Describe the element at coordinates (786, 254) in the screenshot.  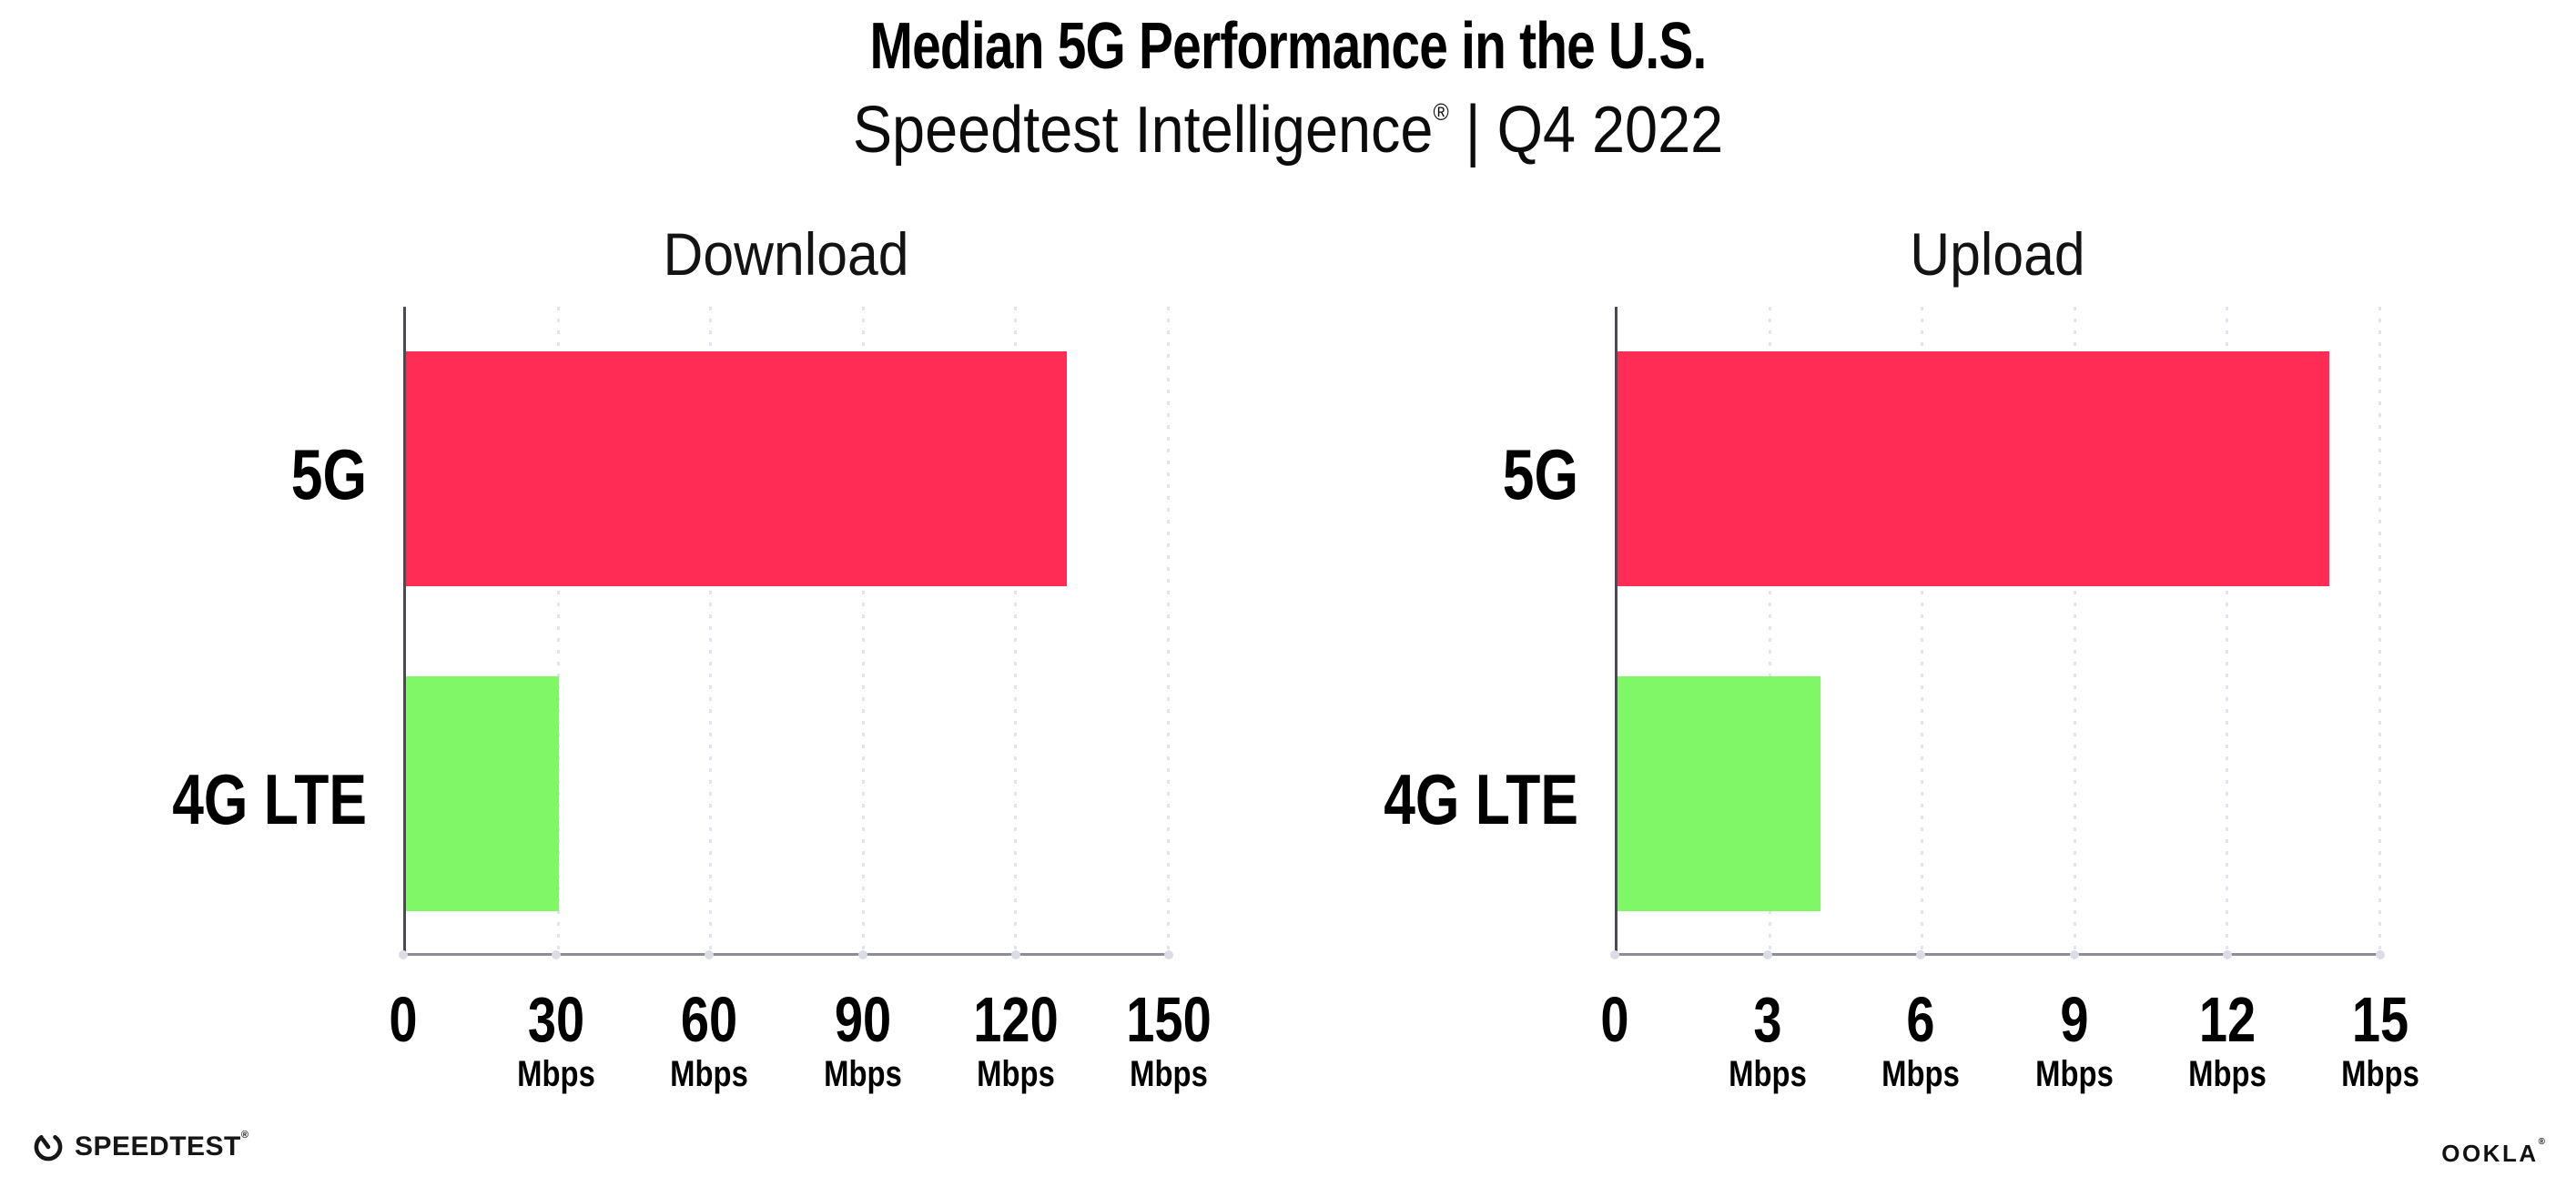
I see `chart-title-download: Download` at that location.